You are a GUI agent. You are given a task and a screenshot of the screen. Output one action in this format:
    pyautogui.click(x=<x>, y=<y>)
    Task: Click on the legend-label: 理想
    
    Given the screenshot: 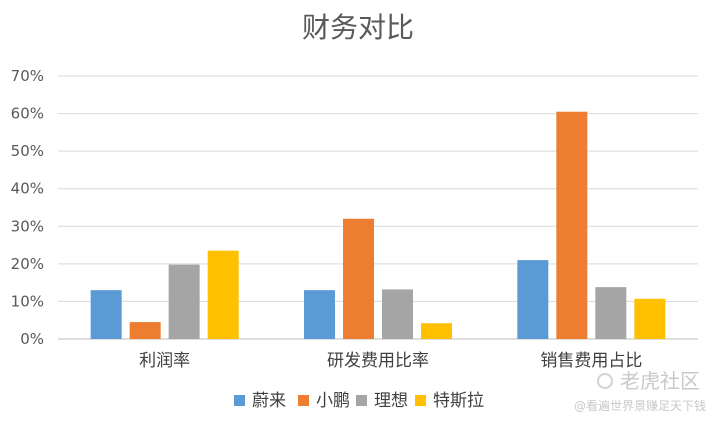 What is the action you would take?
    pyautogui.click(x=391, y=401)
    